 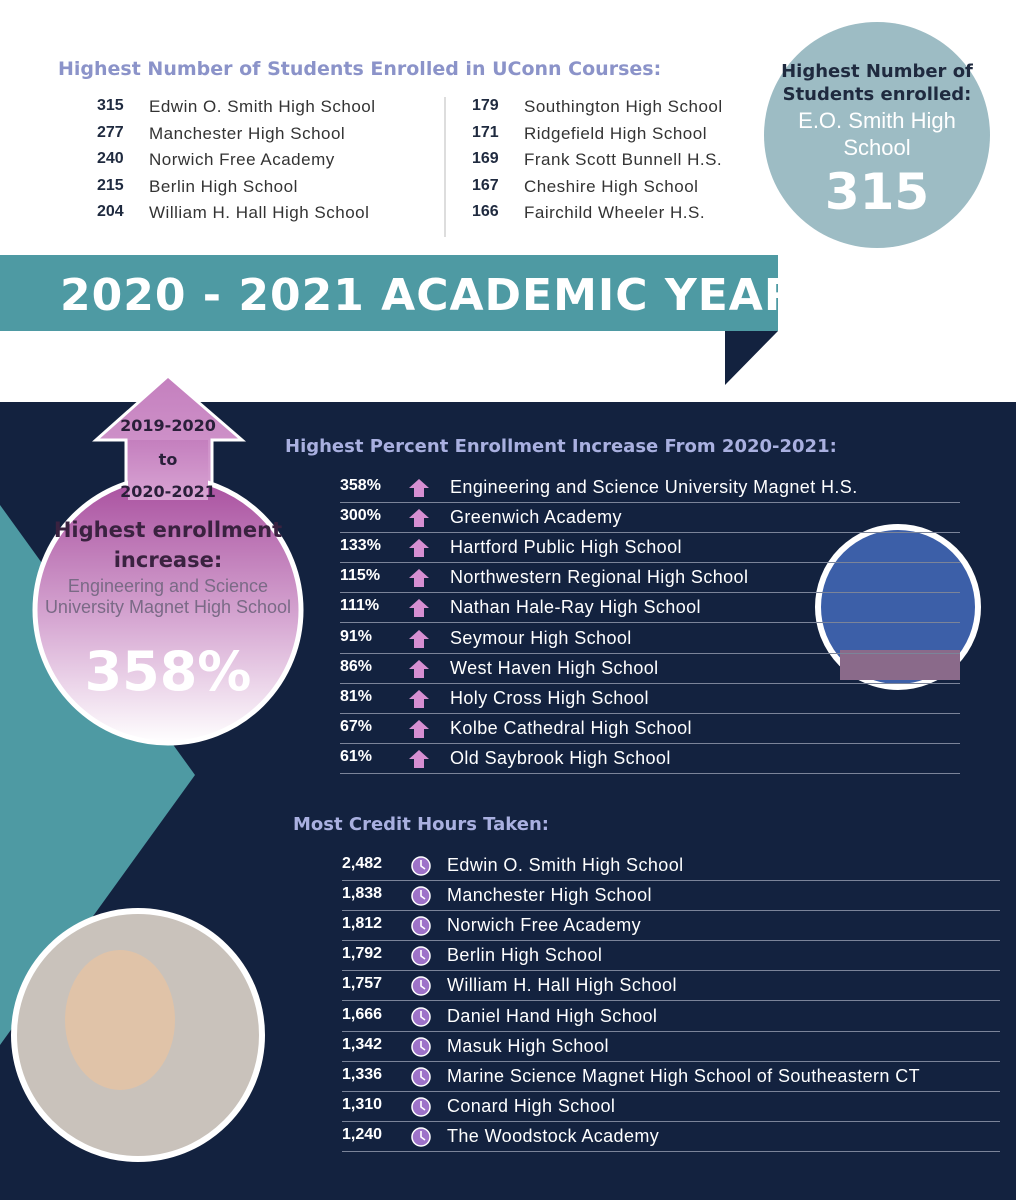 I want to click on row-value: 1,838, so click(x=362, y=894).